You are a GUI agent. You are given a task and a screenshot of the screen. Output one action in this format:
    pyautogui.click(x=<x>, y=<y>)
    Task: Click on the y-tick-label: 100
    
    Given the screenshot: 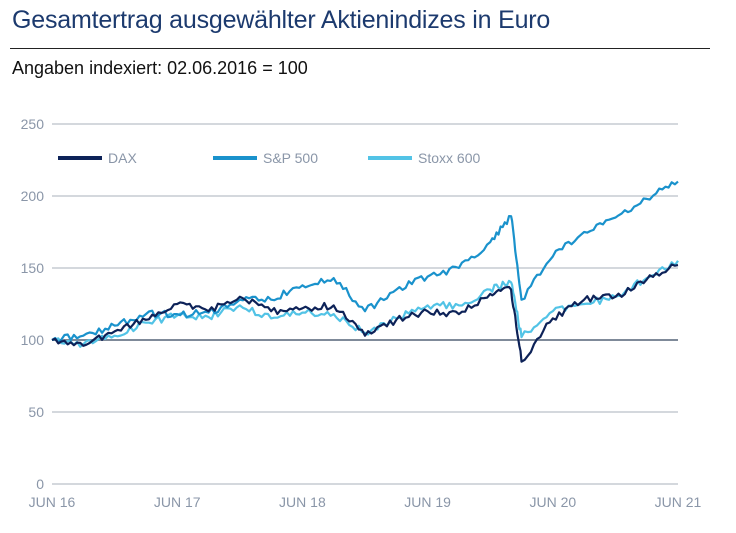 What is the action you would take?
    pyautogui.click(x=33, y=340)
    